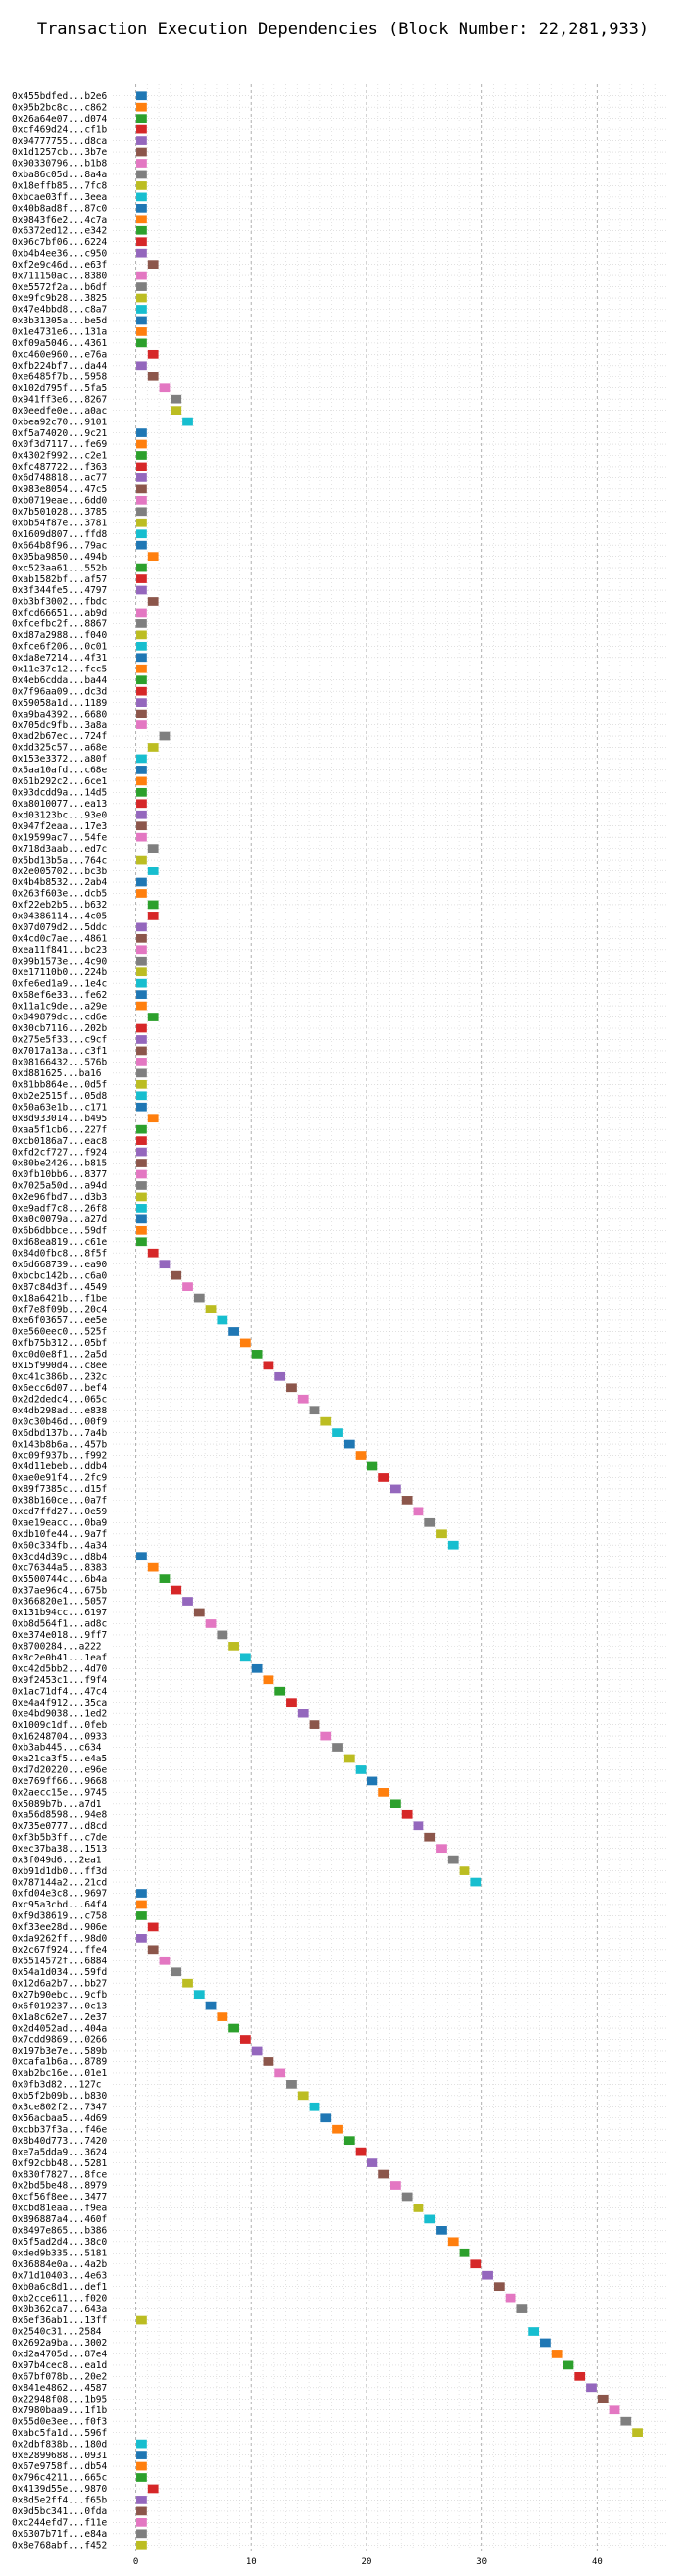 This screenshot has width=686, height=2576. Describe the element at coordinates (59, 355) in the screenshot. I see `transaction-label: 0xc460e960...e76a` at that location.